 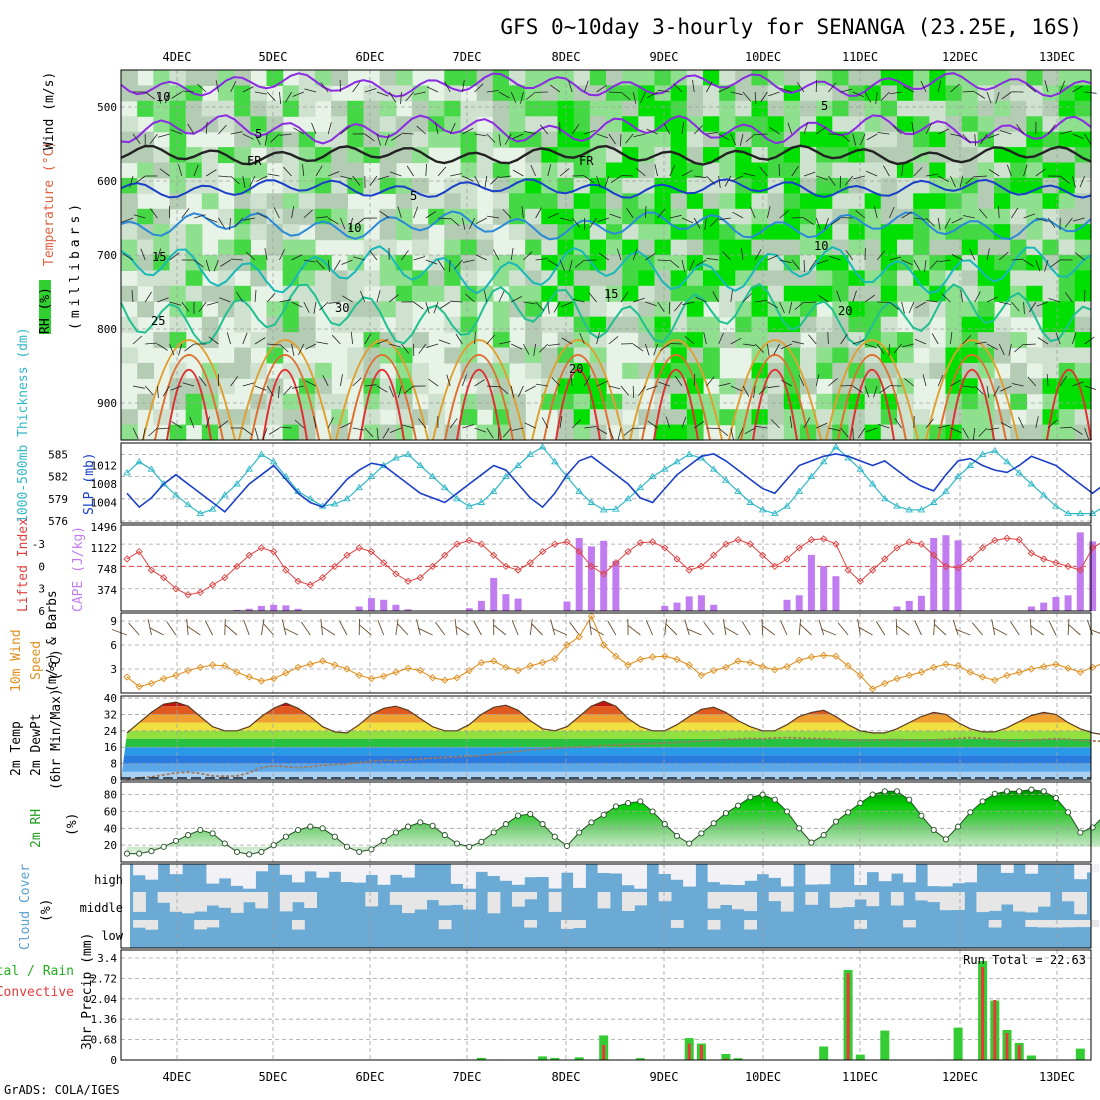 I want to click on precip-convective-bar, so click(x=1007, y=1046).